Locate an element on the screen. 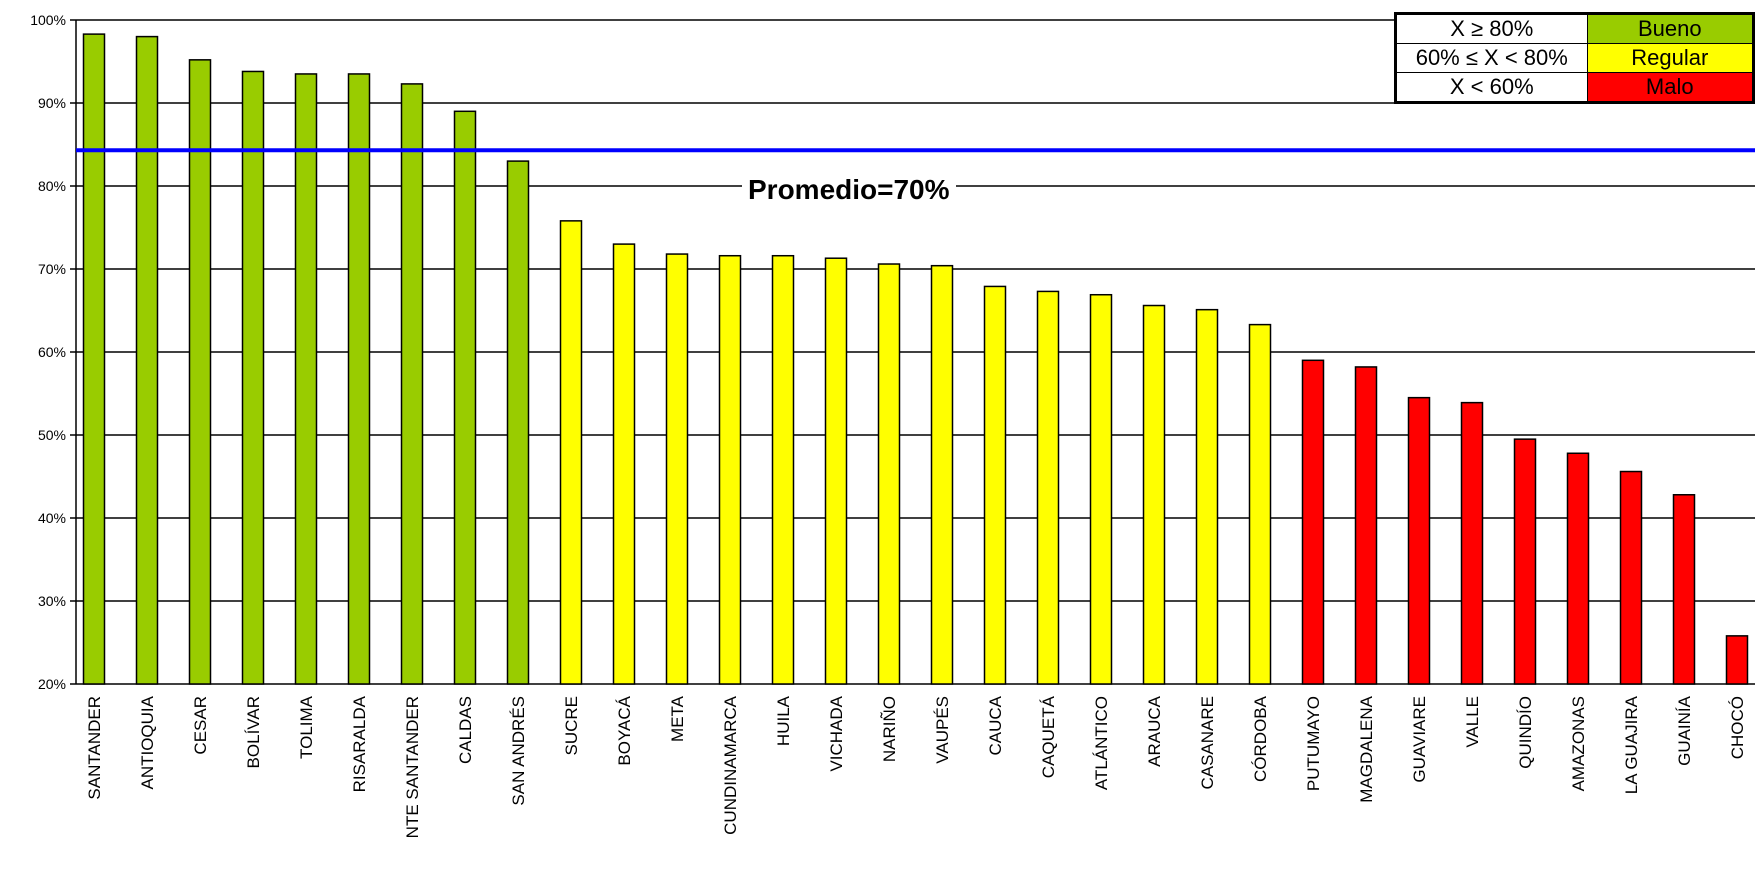 The image size is (1755, 878). y-tick-label: 30% is located at coordinates (52, 601).